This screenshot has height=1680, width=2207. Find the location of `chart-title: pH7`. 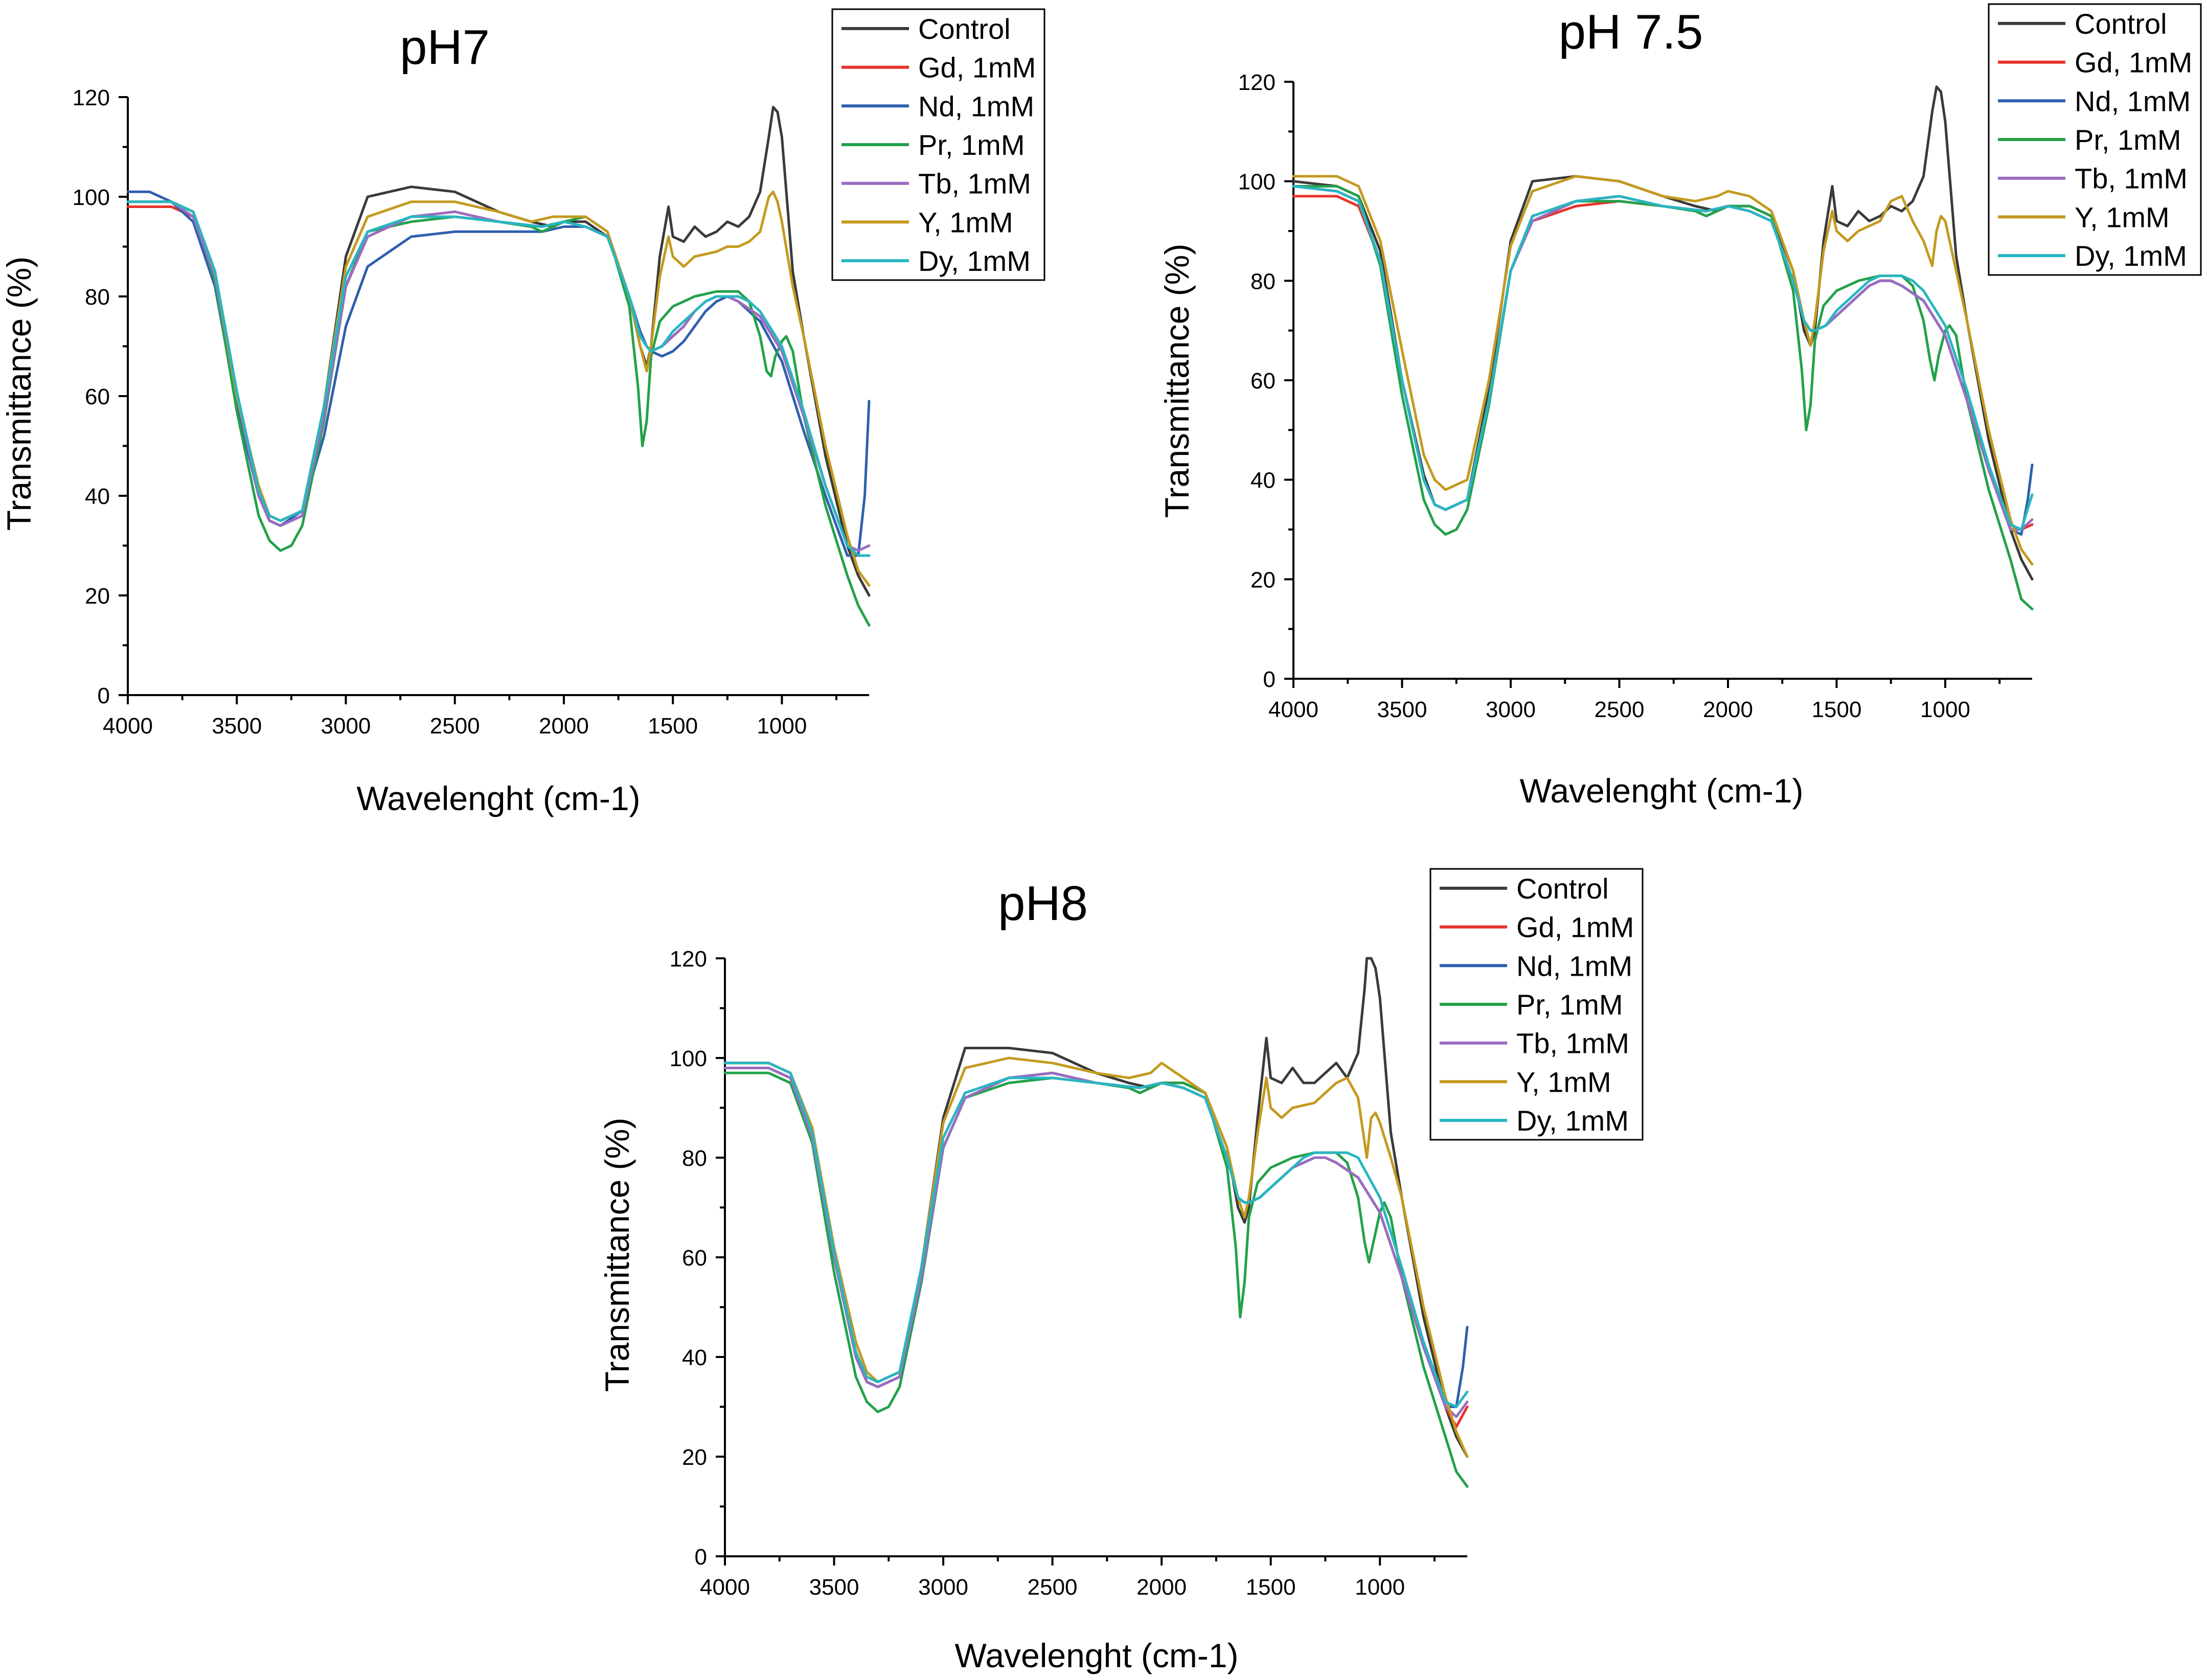

chart-title: pH7 is located at coordinates (445, 47).